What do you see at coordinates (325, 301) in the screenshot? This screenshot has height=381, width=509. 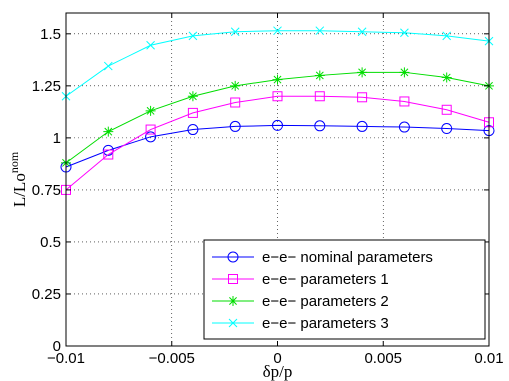 I see `legend-label: e−e− parameters 2` at bounding box center [325, 301].